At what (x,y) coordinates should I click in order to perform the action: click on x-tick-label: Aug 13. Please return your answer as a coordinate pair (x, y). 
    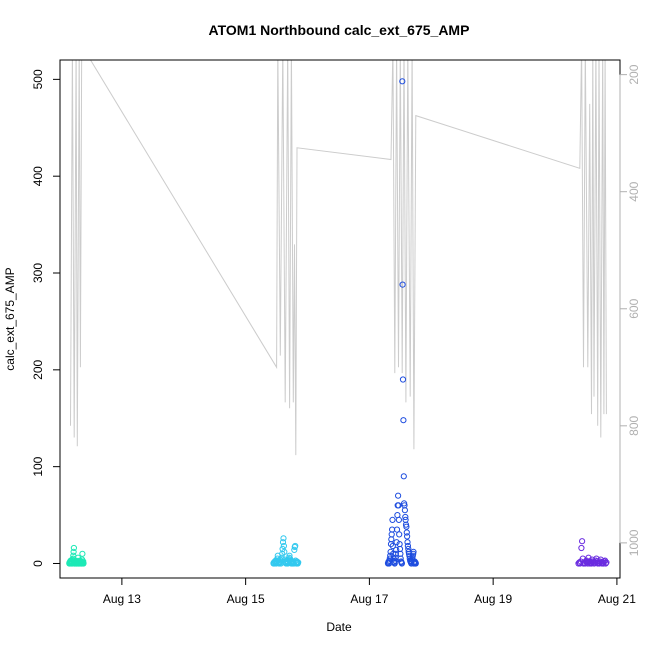
    Looking at the image, I should click on (122, 599).